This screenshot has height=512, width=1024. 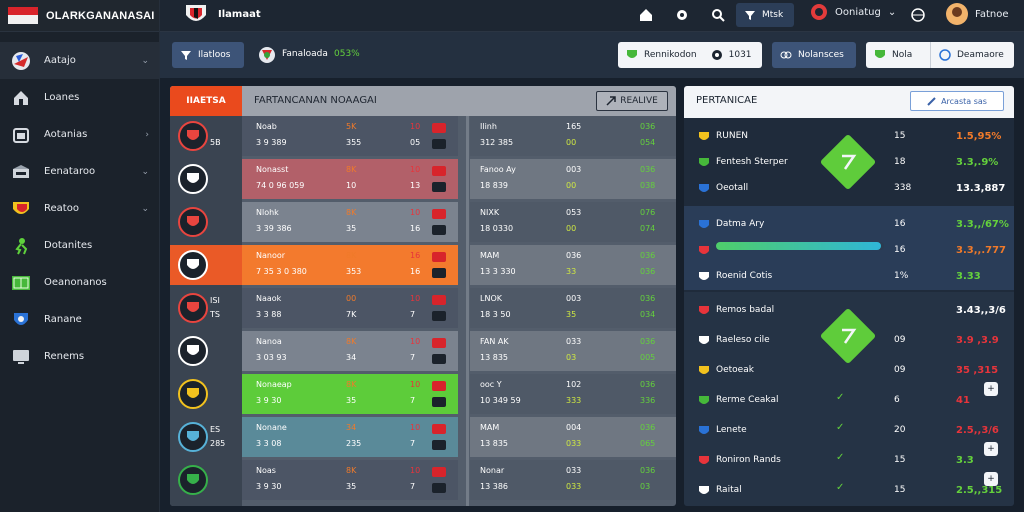 What do you see at coordinates (500, 400) in the screenshot?
I see `opponent-stats: 10 349 59` at bounding box center [500, 400].